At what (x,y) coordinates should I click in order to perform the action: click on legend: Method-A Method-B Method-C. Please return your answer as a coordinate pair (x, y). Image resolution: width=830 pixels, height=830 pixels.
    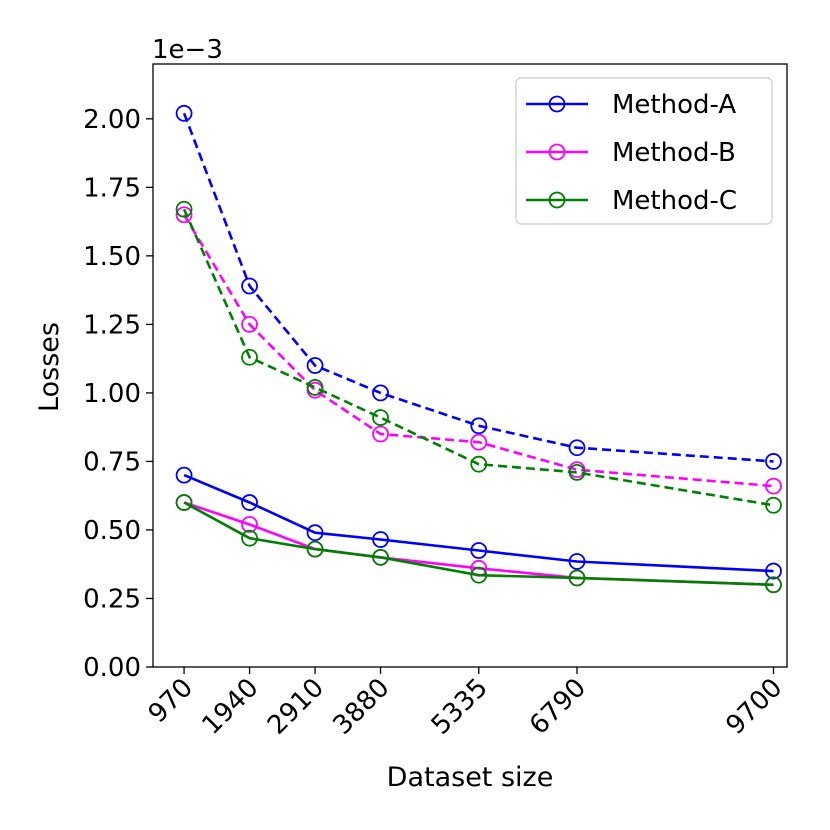
    Looking at the image, I should click on (644, 151).